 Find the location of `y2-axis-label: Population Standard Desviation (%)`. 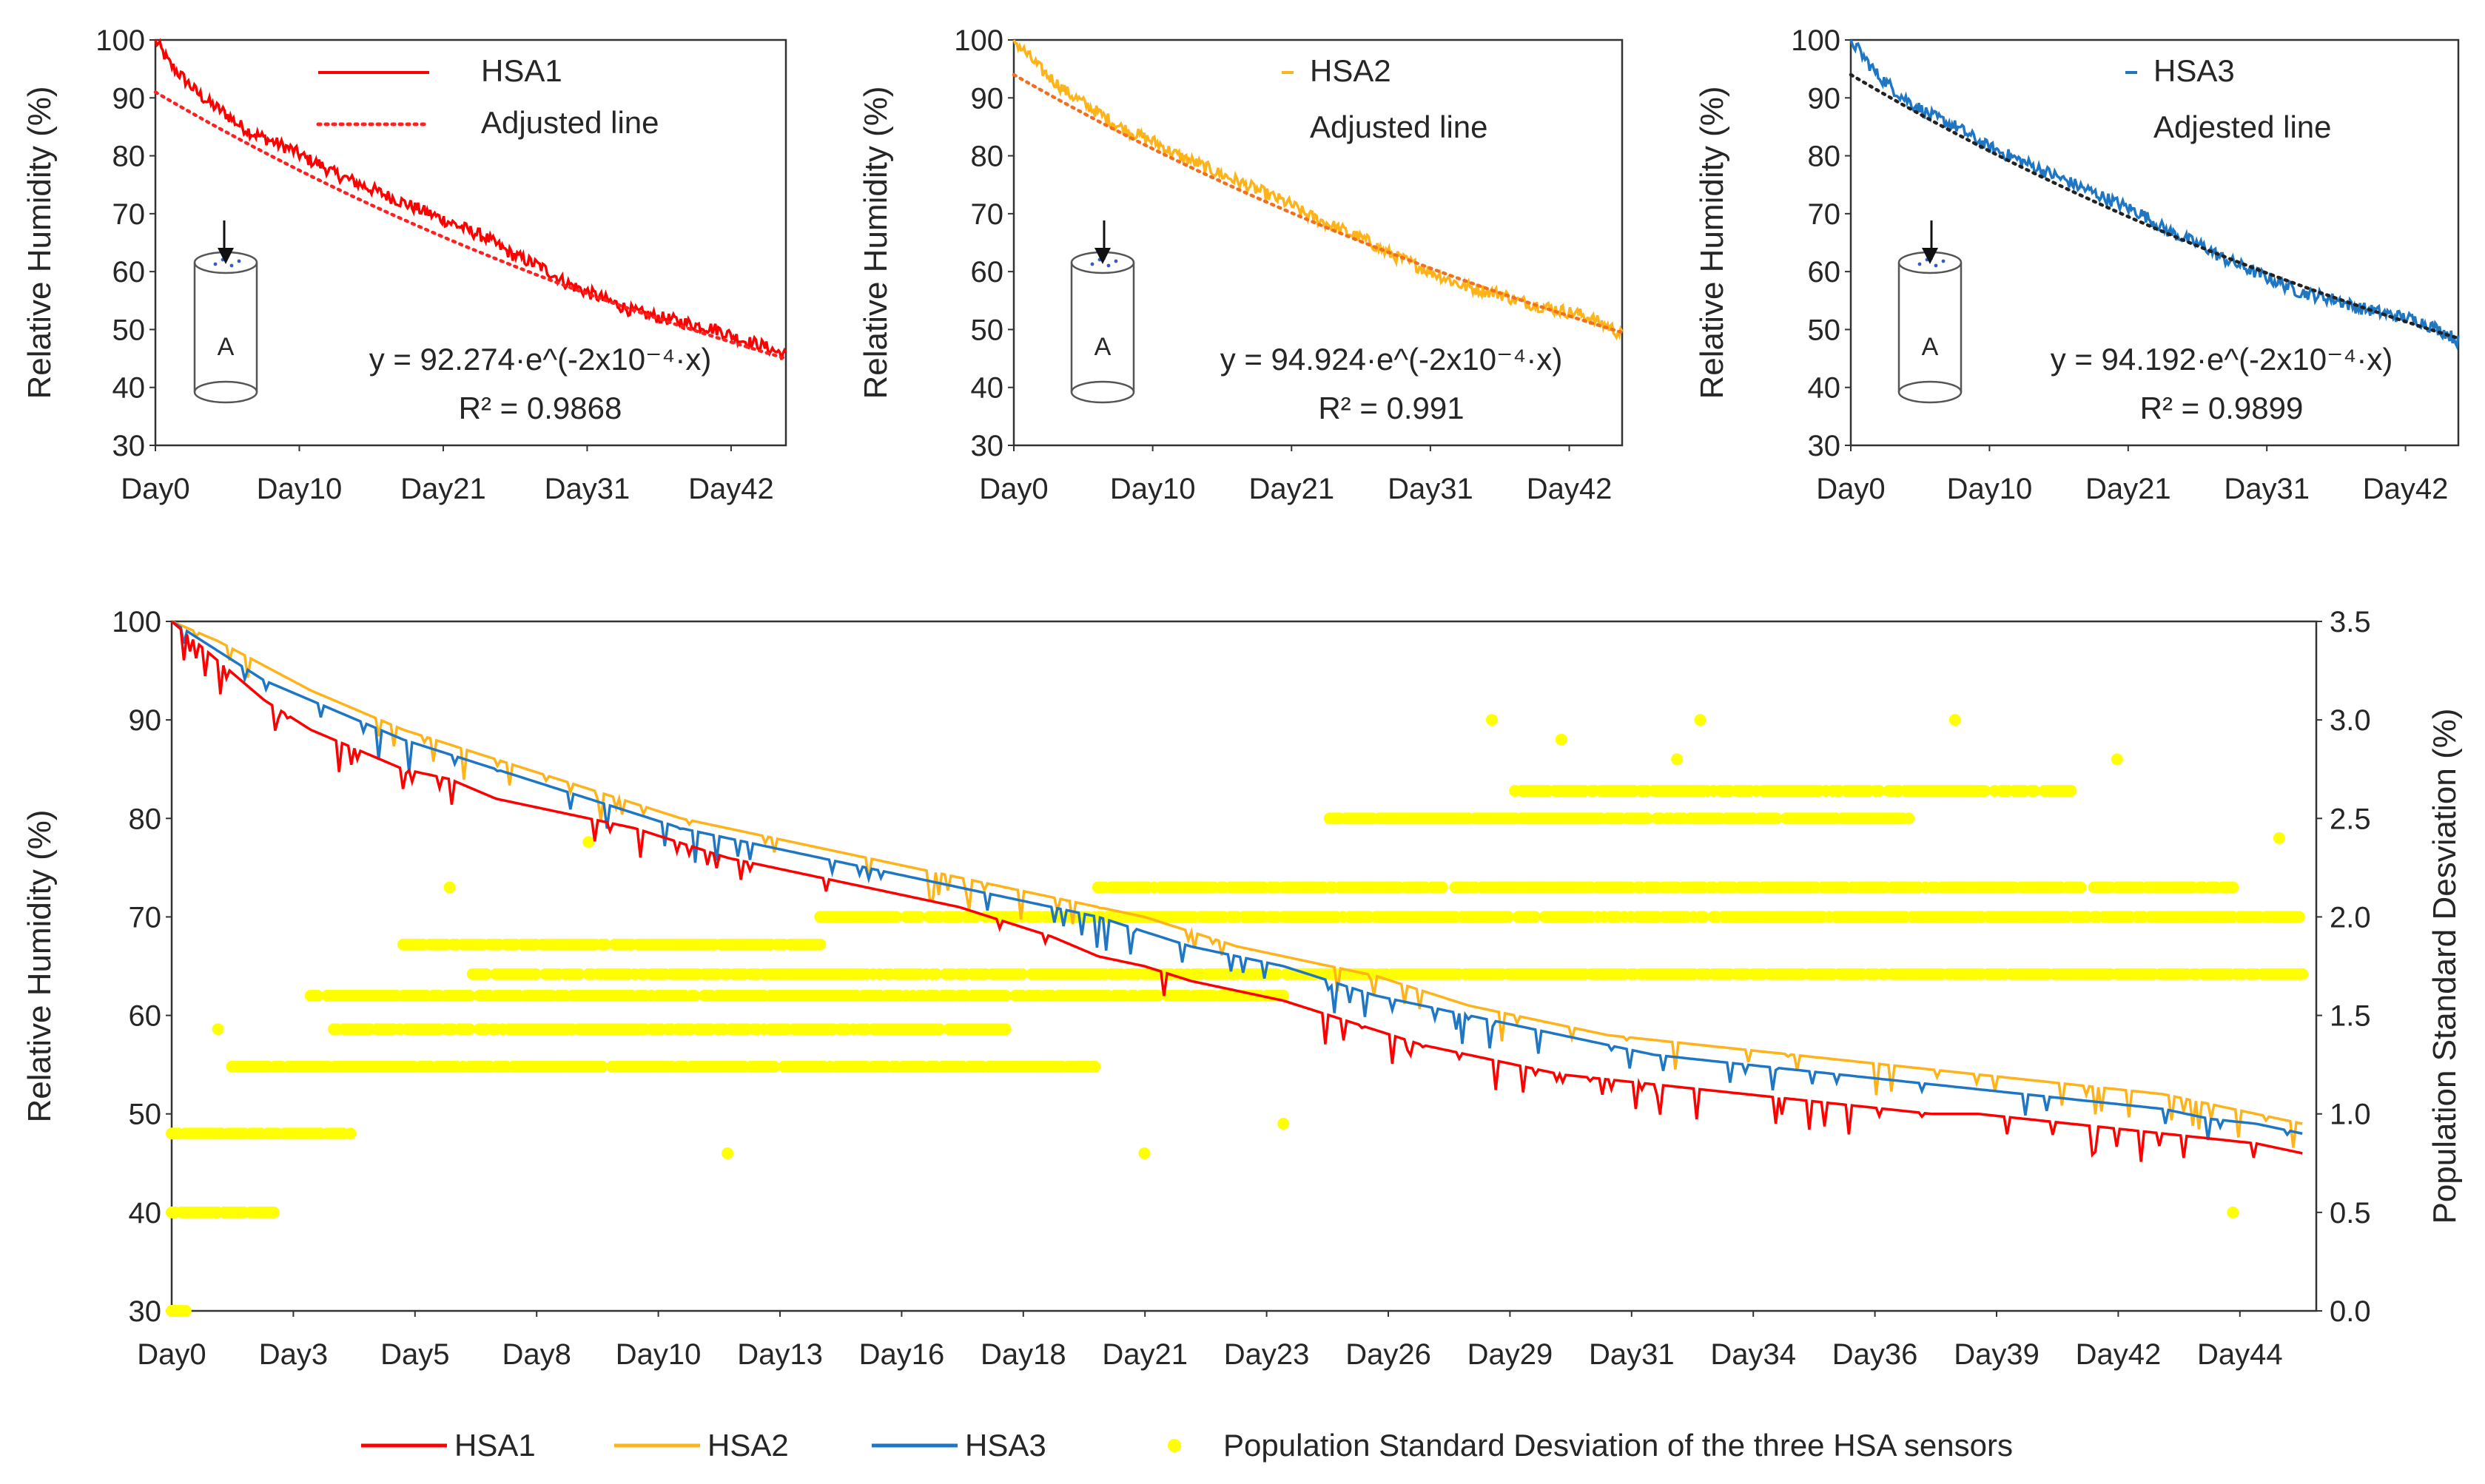

y2-axis-label: Population Standard Desviation (%) is located at coordinates (2445, 966).